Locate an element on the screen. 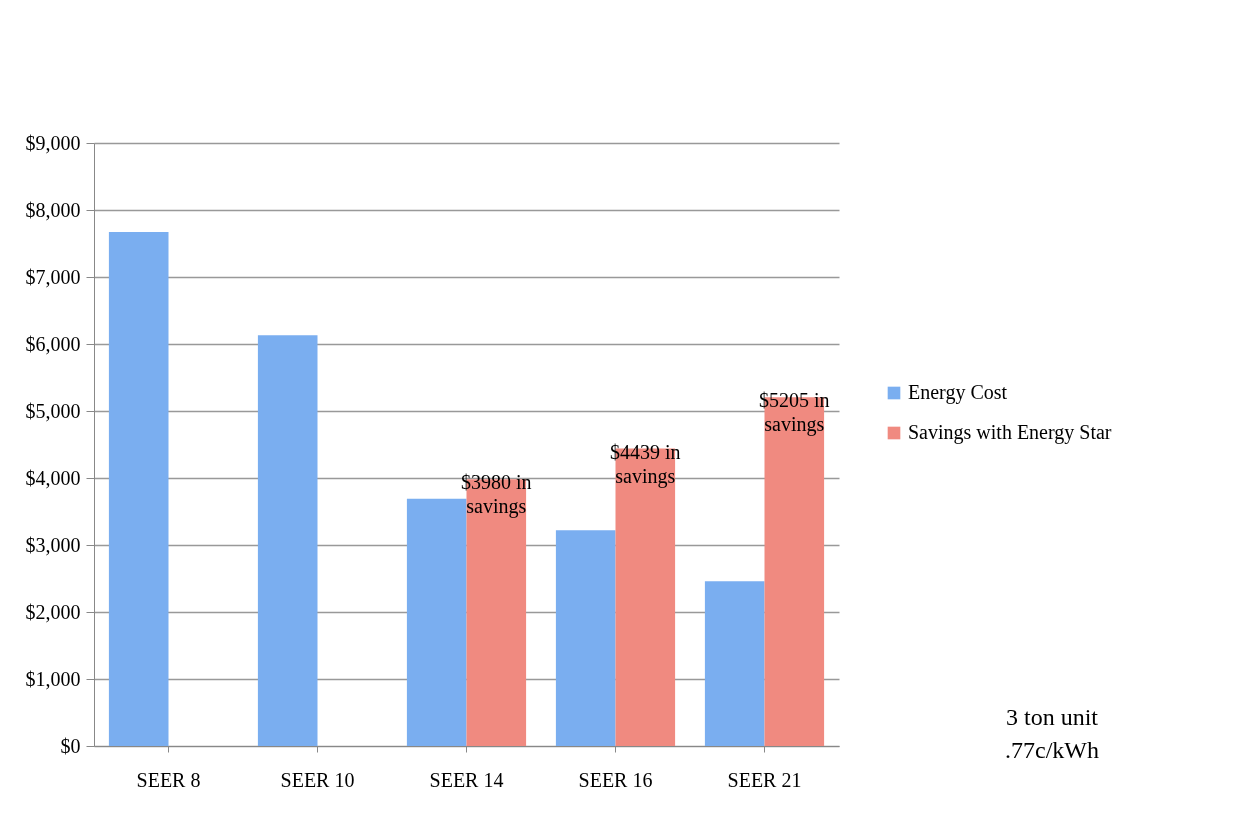 The width and height of the screenshot is (1249, 814). x-tick-label: SEER 14 is located at coordinates (466, 779).